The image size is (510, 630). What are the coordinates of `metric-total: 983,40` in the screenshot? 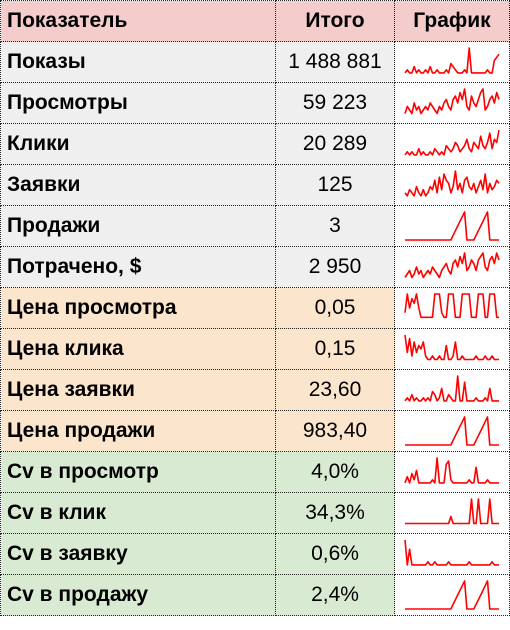 It's located at (335, 431).